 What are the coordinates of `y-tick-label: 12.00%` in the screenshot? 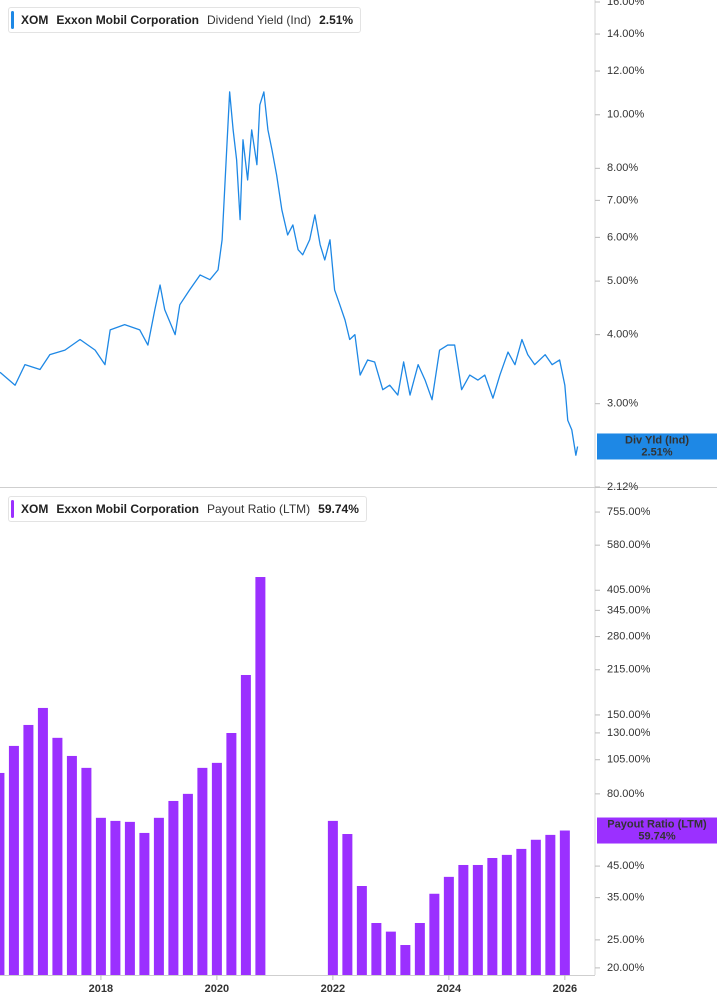 It's located at (626, 71).